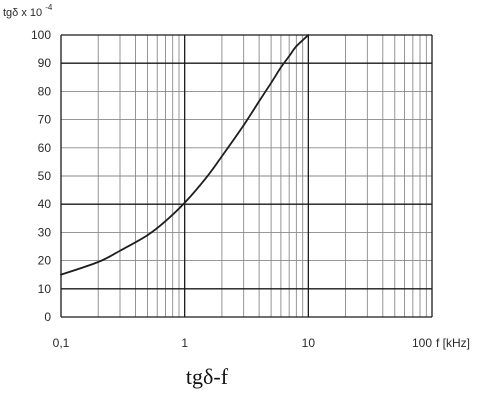 Image resolution: width=496 pixels, height=394 pixels. What do you see at coordinates (45, 232) in the screenshot?
I see `y-tick-label: 30` at bounding box center [45, 232].